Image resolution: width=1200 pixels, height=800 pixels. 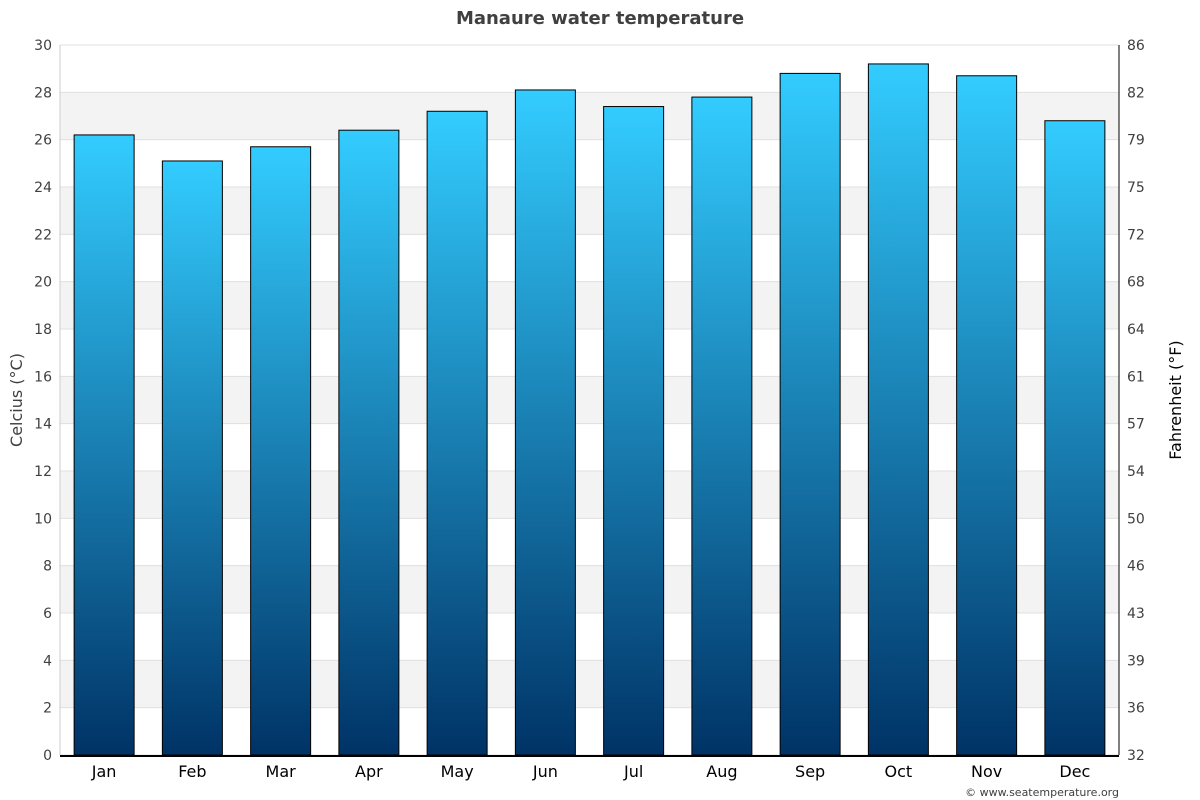 I want to click on y-tick-right: 46, so click(x=1136, y=567).